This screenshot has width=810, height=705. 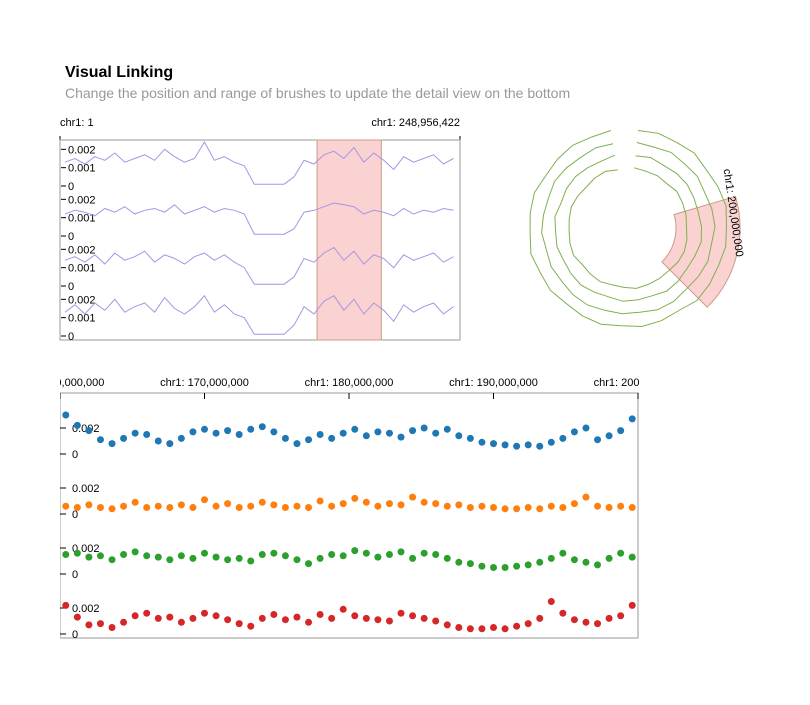 What do you see at coordinates (82, 319) in the screenshot?
I see `y-tick-label: 0.001` at bounding box center [82, 319].